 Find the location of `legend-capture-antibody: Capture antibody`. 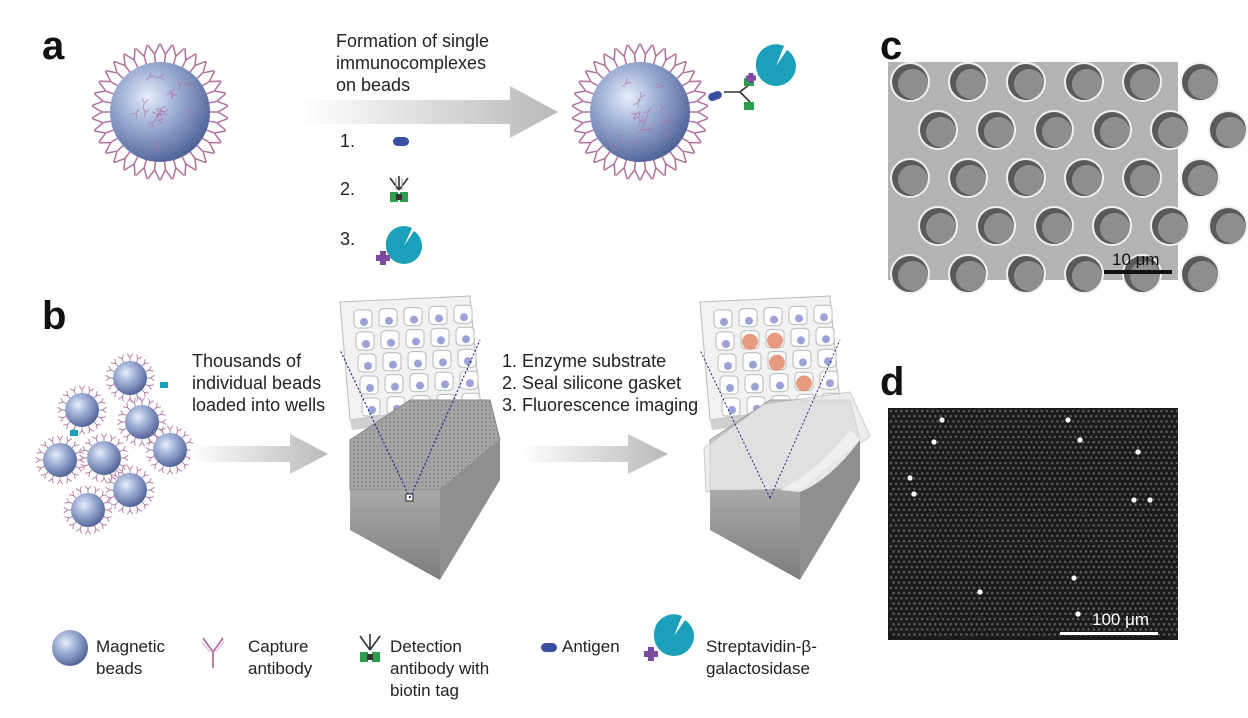

legend-capture-antibody: Capture antibody is located at coordinates (280, 658).